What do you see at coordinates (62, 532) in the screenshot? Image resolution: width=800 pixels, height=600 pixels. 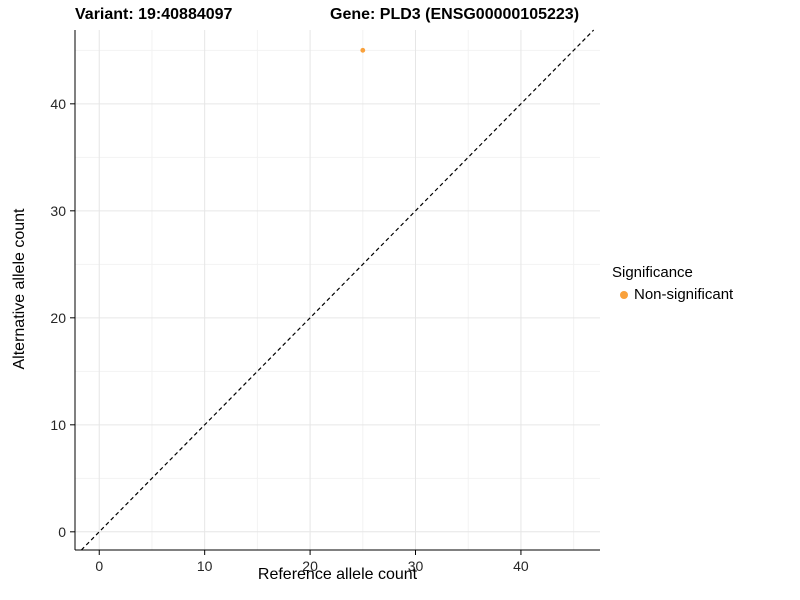 I see `y-tick-label: 0` at bounding box center [62, 532].